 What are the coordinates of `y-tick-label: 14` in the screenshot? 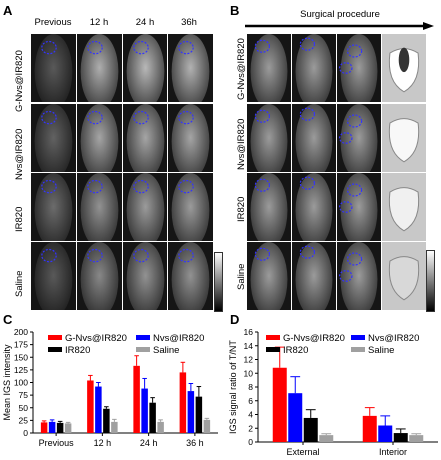 It's located at (249, 346).